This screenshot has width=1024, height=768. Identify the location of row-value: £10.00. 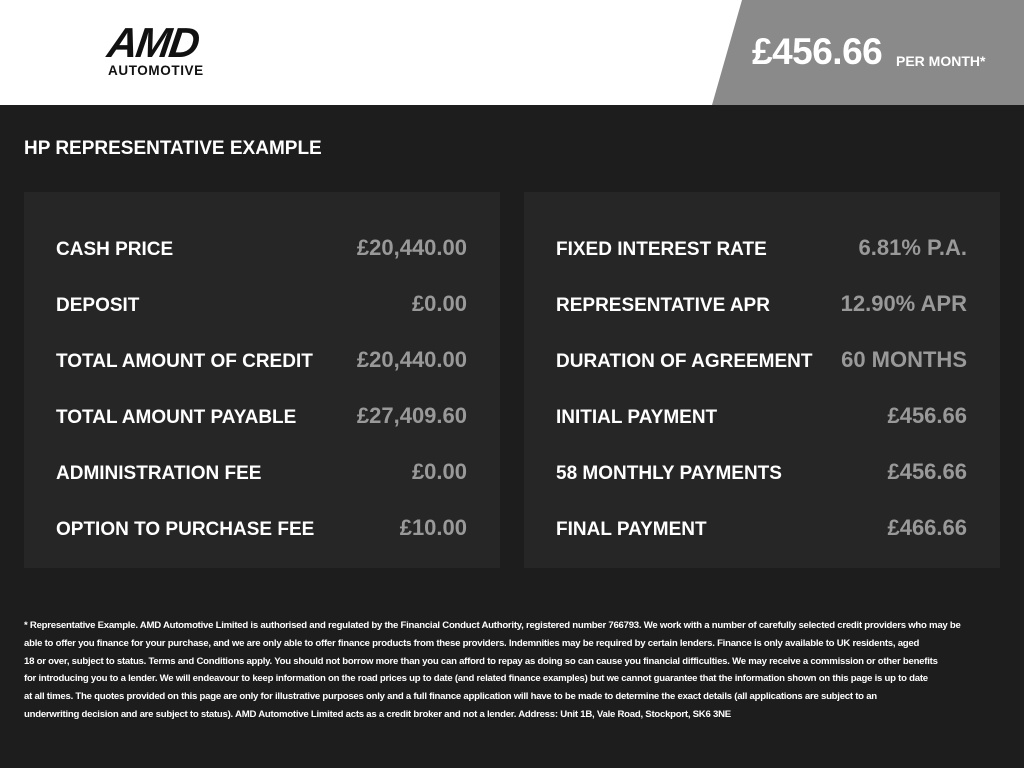
(433, 527).